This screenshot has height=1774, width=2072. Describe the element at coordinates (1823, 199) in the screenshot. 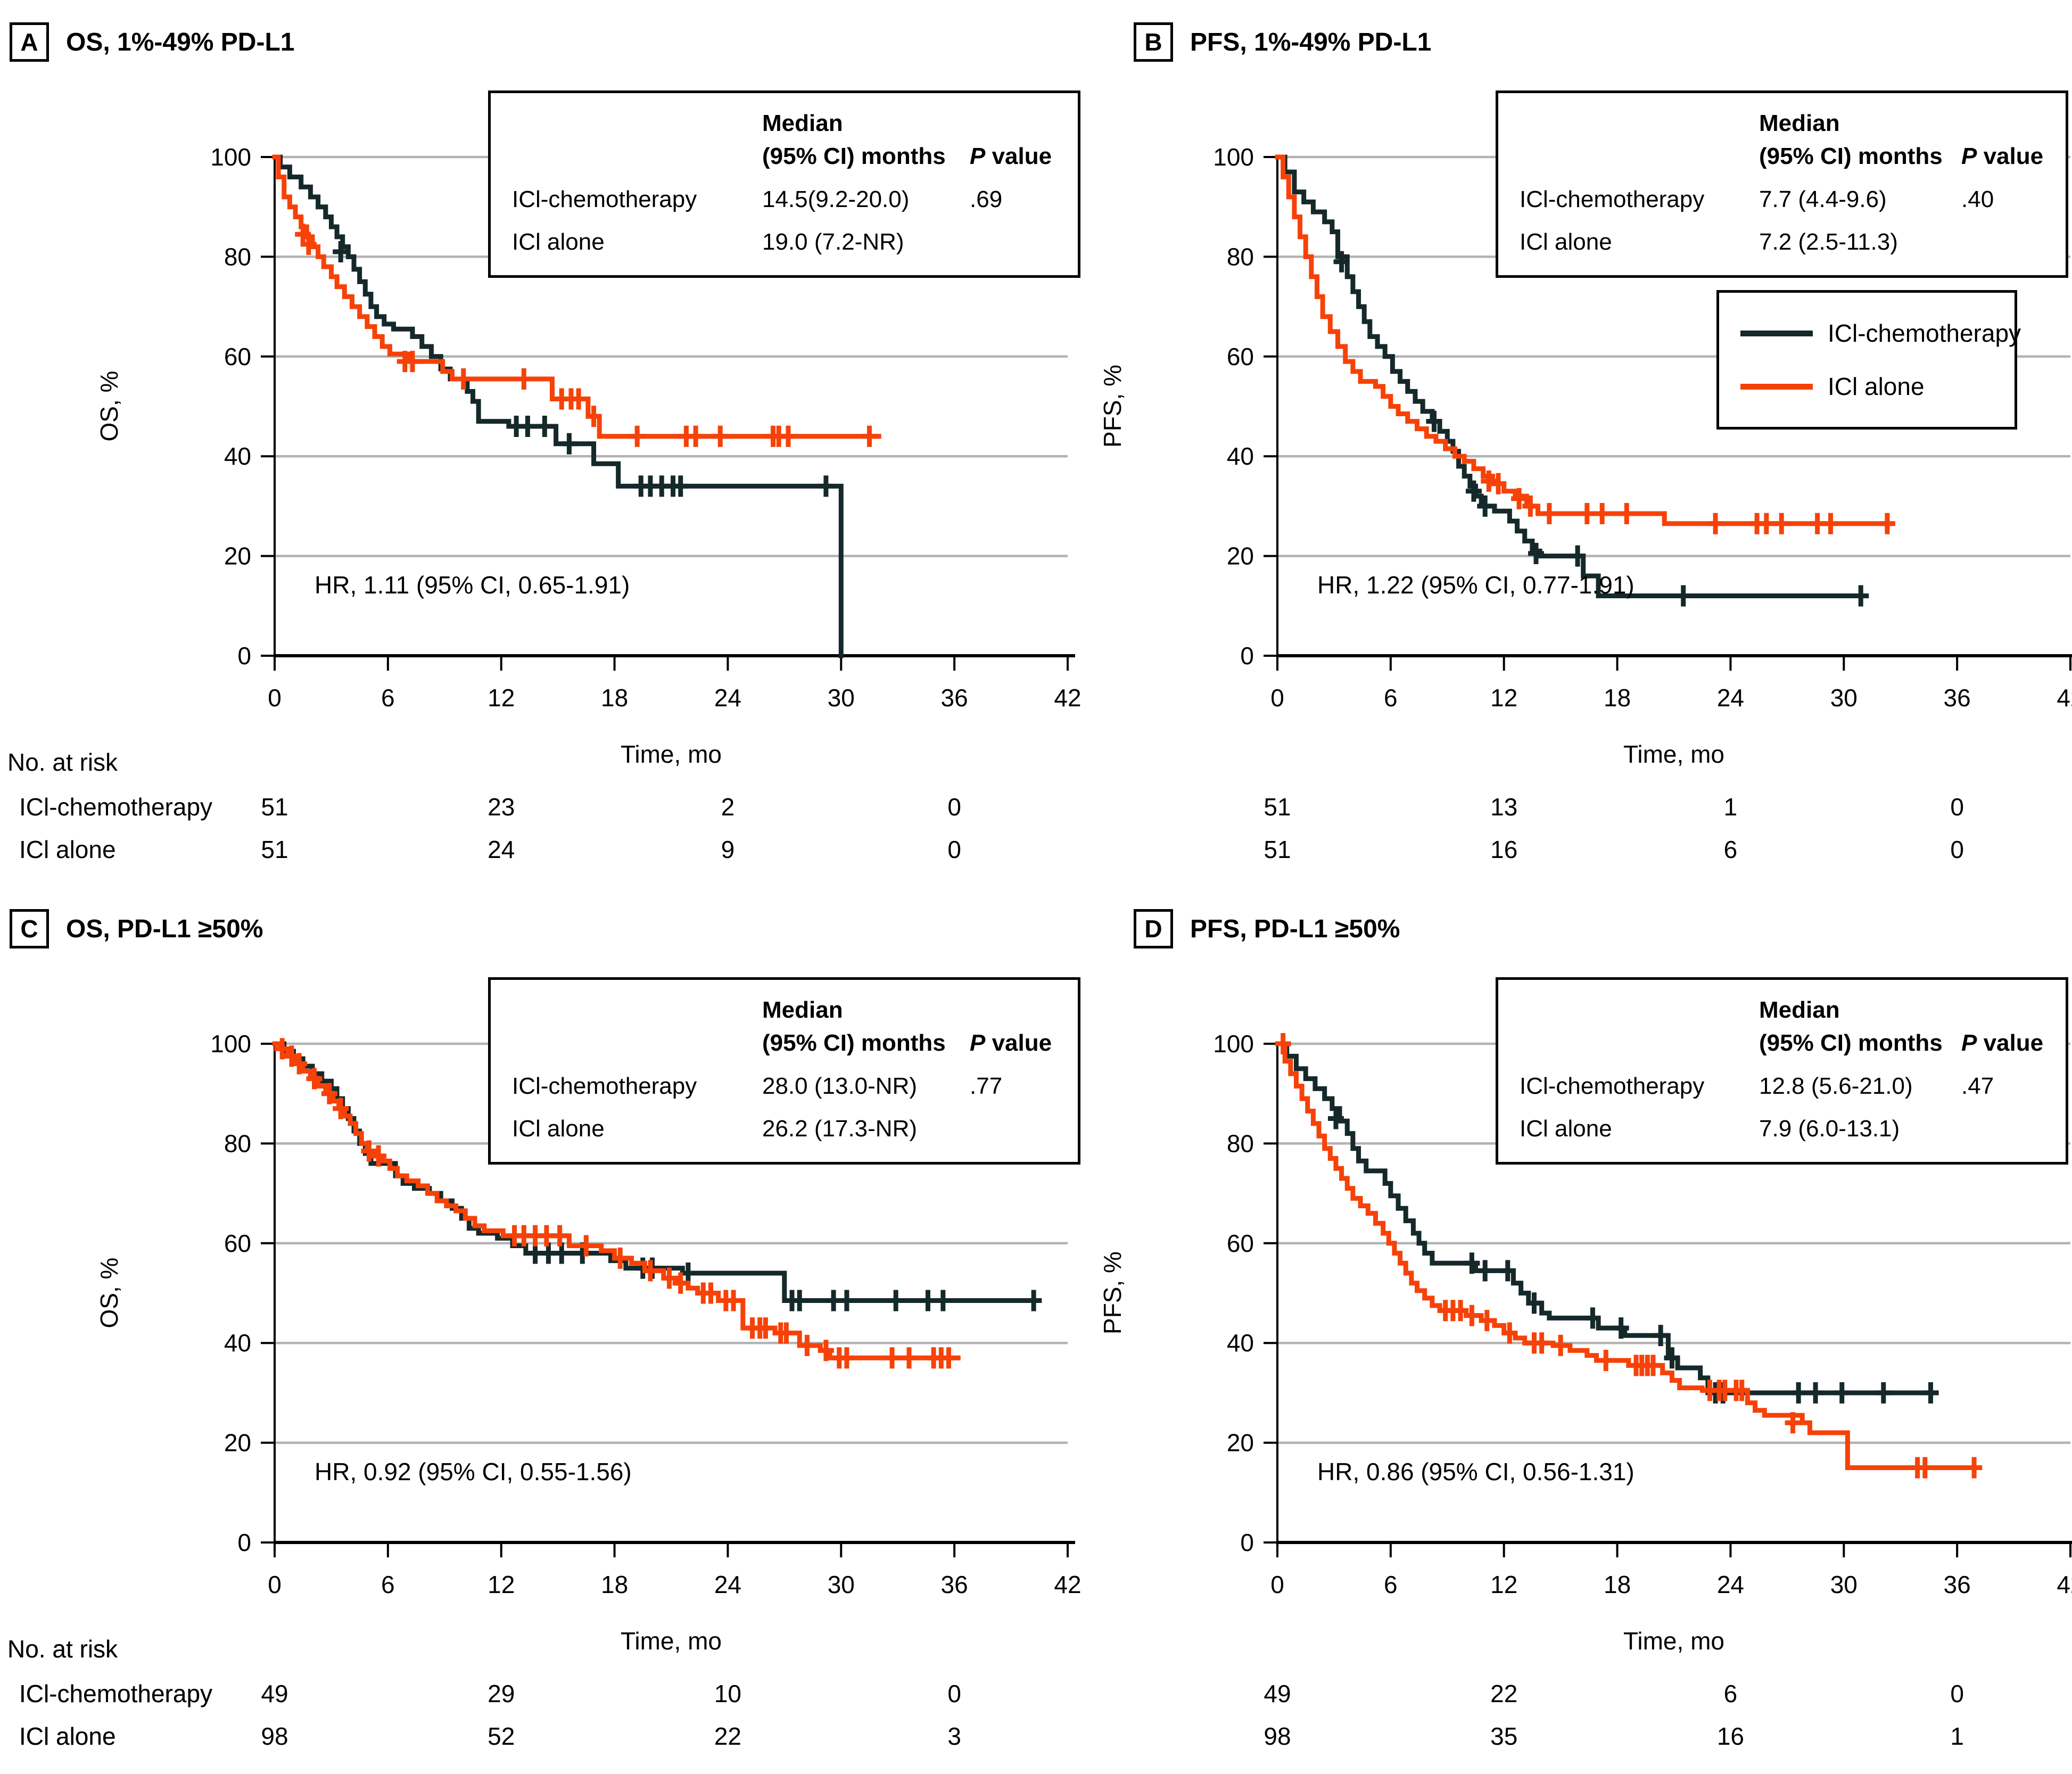

I see `stats-row-median: 7.7 (4.4-9.6)` at that location.